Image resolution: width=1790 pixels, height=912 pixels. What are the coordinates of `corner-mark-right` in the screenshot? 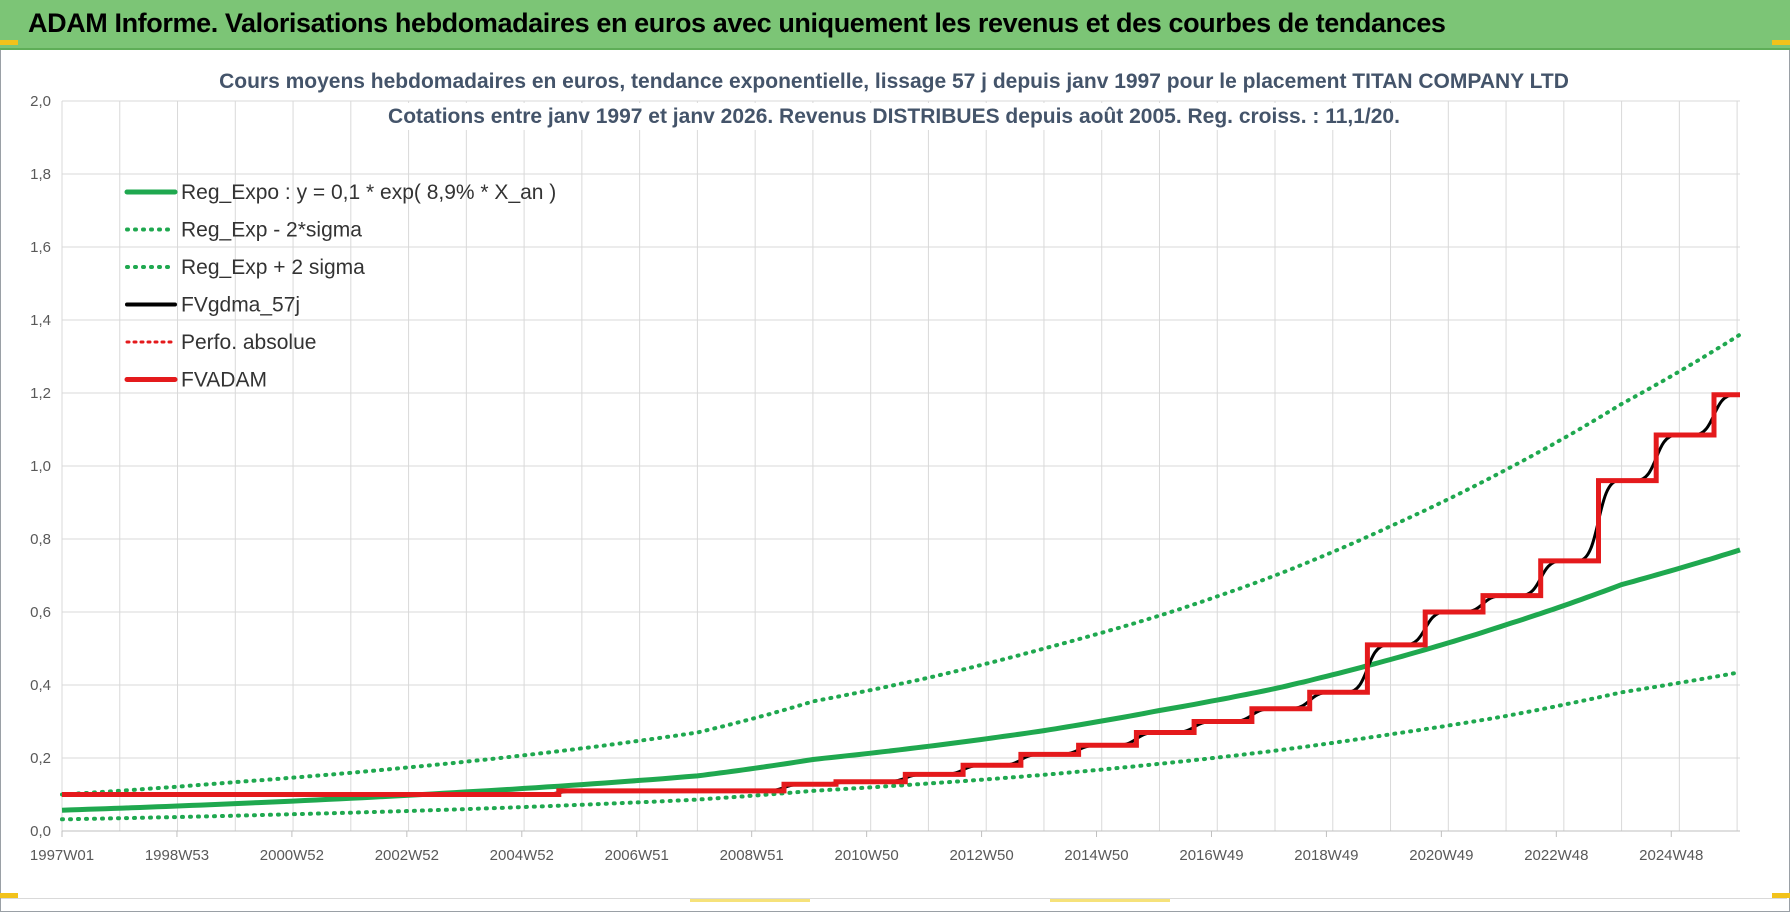 It's located at (1781, 42).